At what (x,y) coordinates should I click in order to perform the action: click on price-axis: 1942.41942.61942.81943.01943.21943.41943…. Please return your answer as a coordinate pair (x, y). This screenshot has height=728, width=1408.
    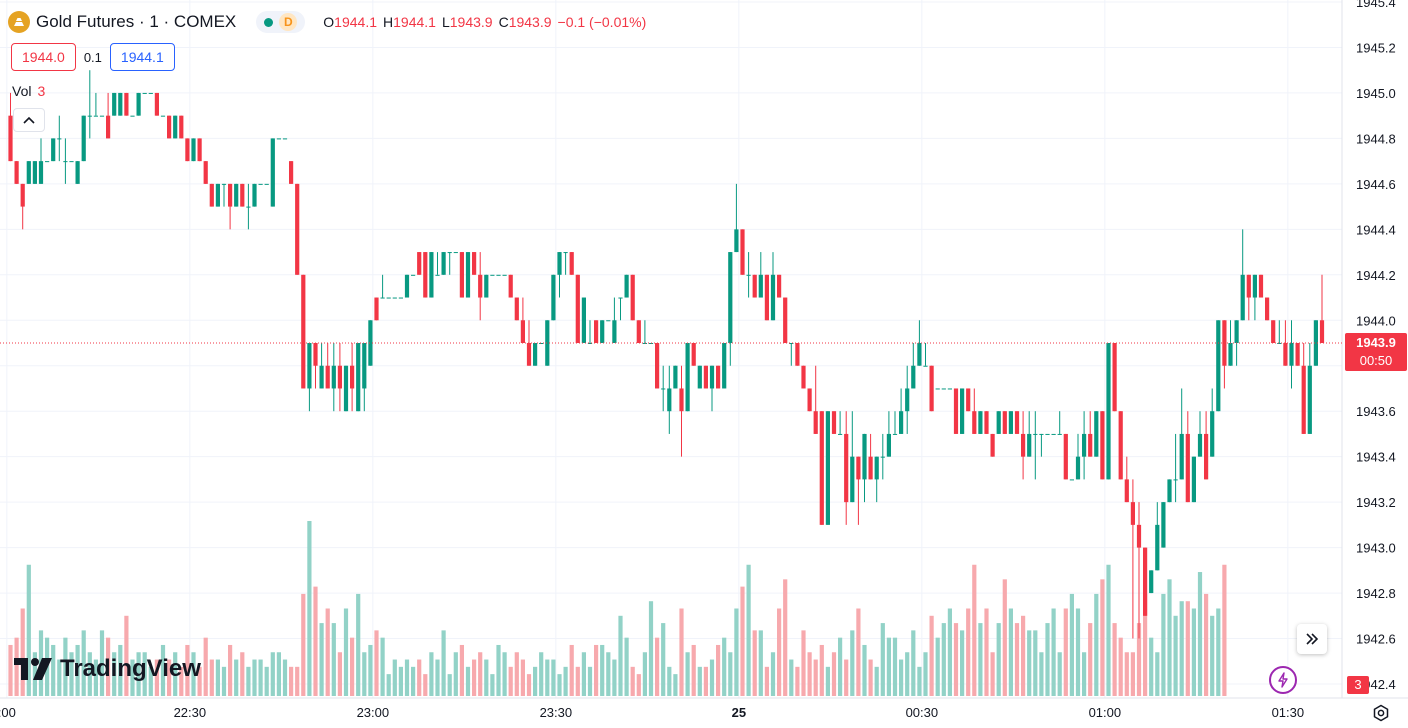
    Looking at the image, I should click on (1376, 346).